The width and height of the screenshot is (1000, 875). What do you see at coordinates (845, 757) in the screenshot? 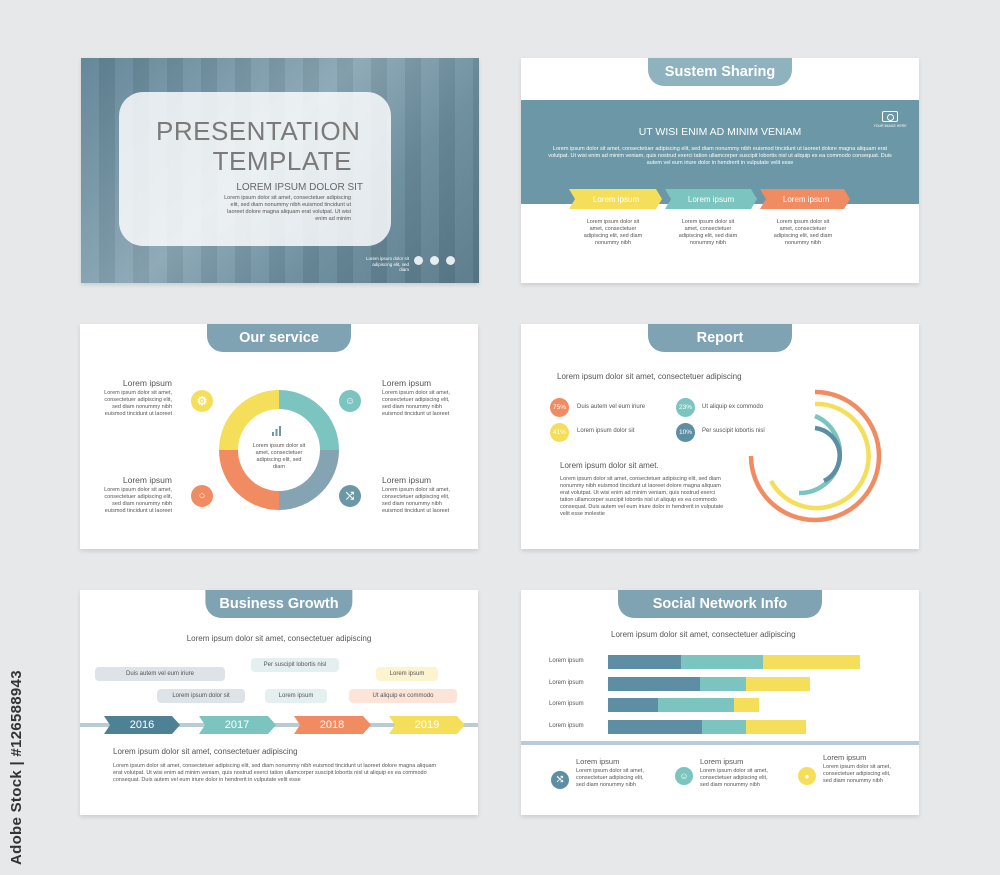
I see `social-item-title-3: Lorem ipsum` at bounding box center [845, 757].